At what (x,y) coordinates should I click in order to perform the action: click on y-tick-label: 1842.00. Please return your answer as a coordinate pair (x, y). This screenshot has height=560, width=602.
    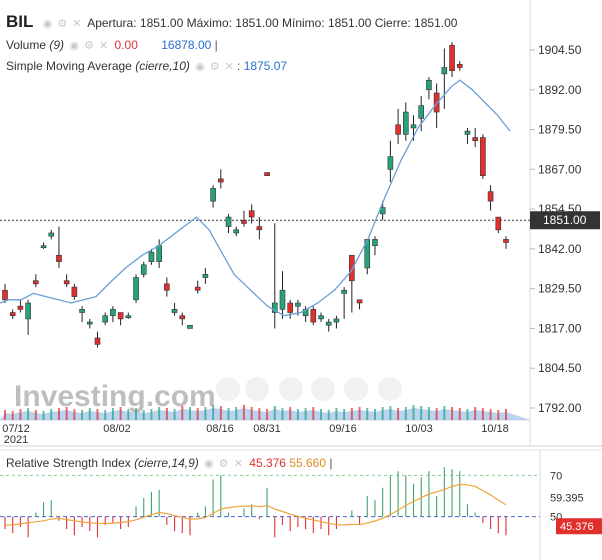
    Looking at the image, I should click on (560, 249).